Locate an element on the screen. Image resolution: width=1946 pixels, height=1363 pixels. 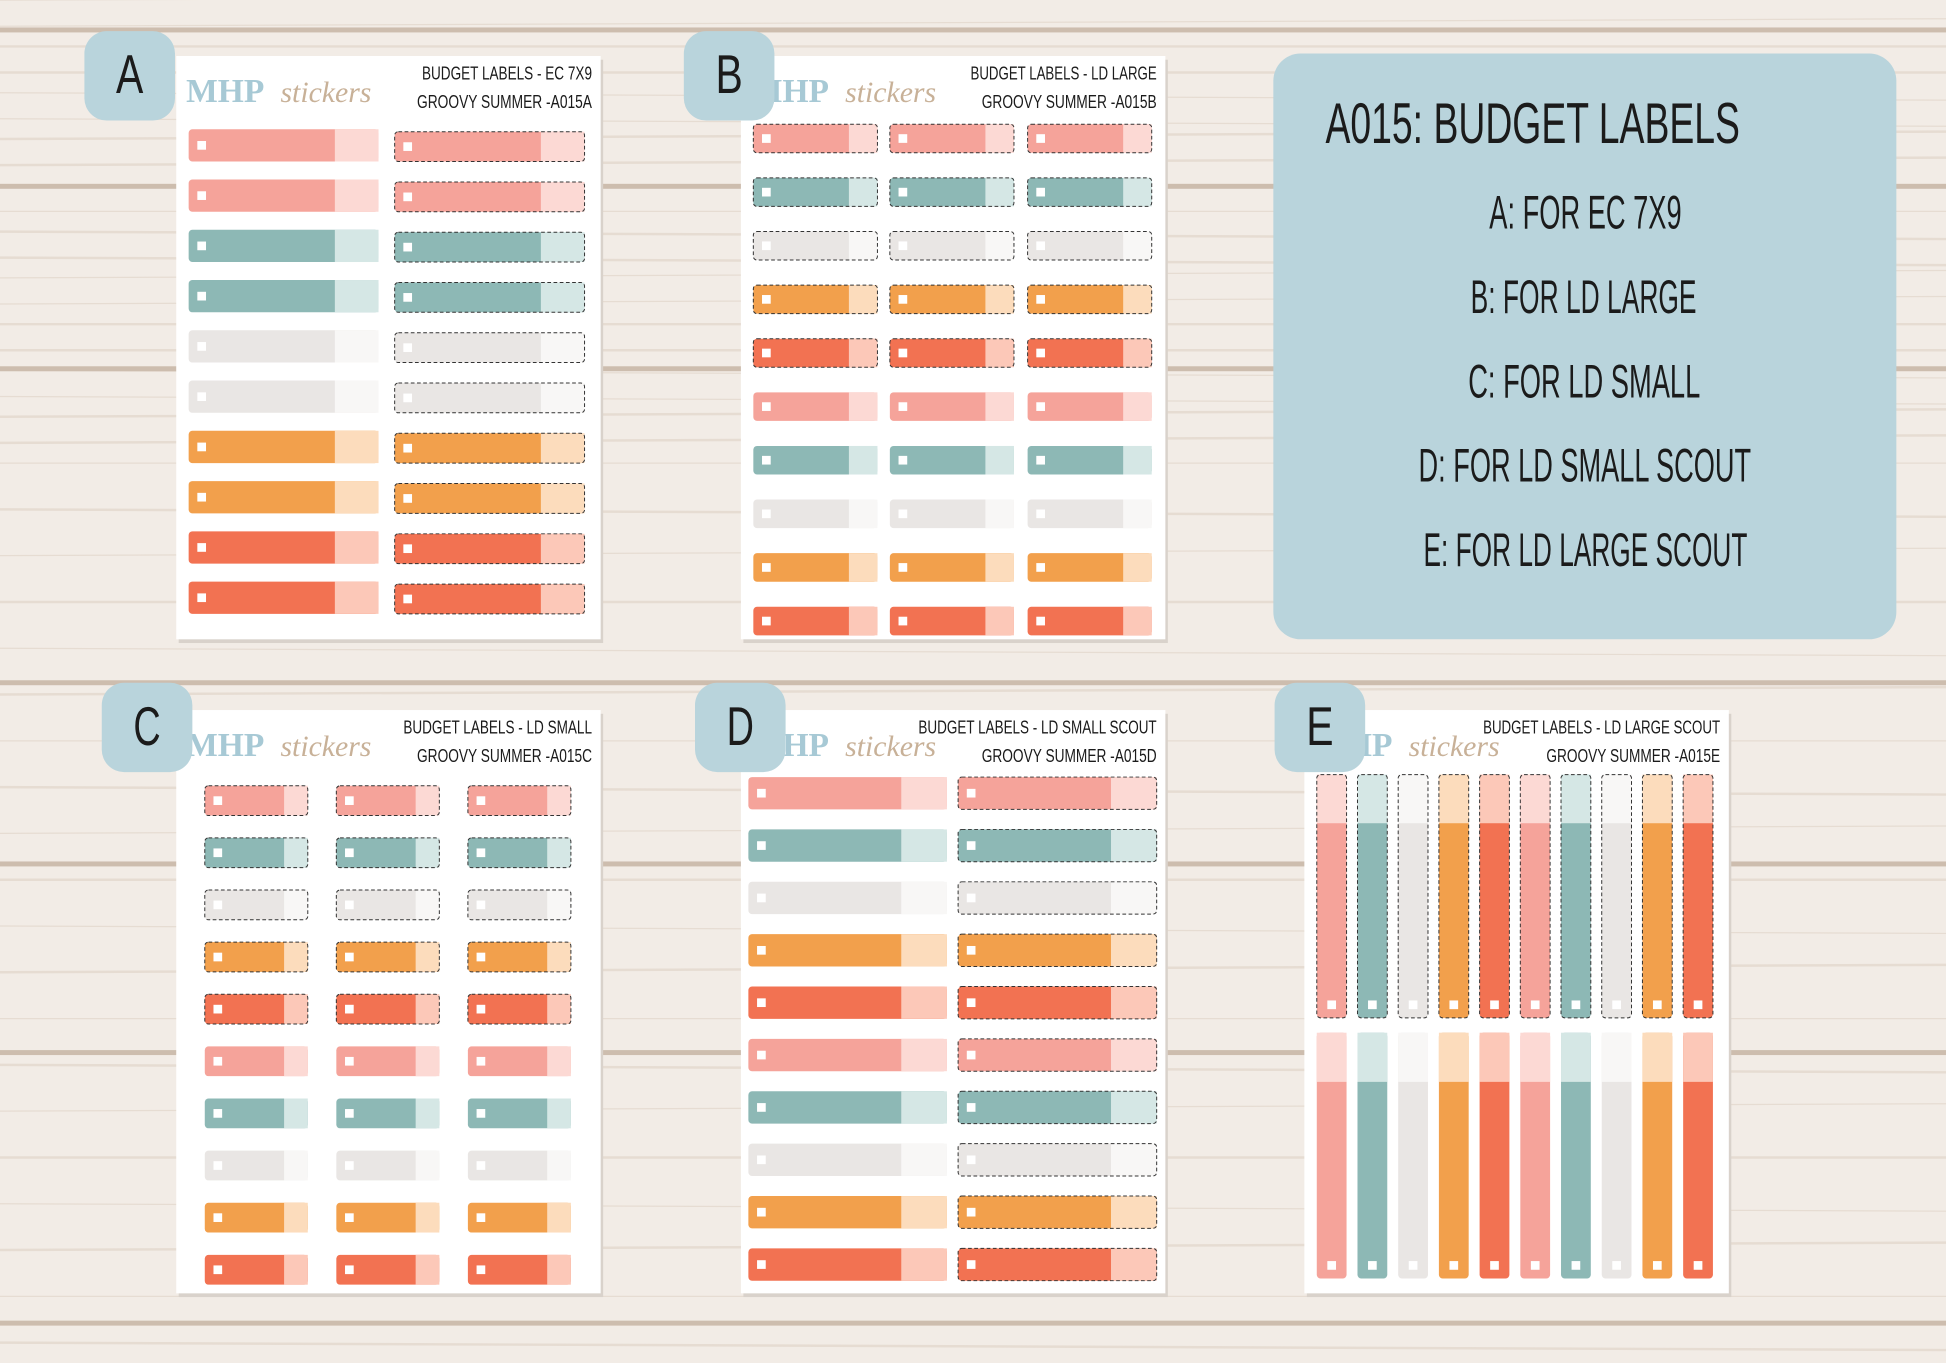
sheet-badge is located at coordinates (1320, 727).